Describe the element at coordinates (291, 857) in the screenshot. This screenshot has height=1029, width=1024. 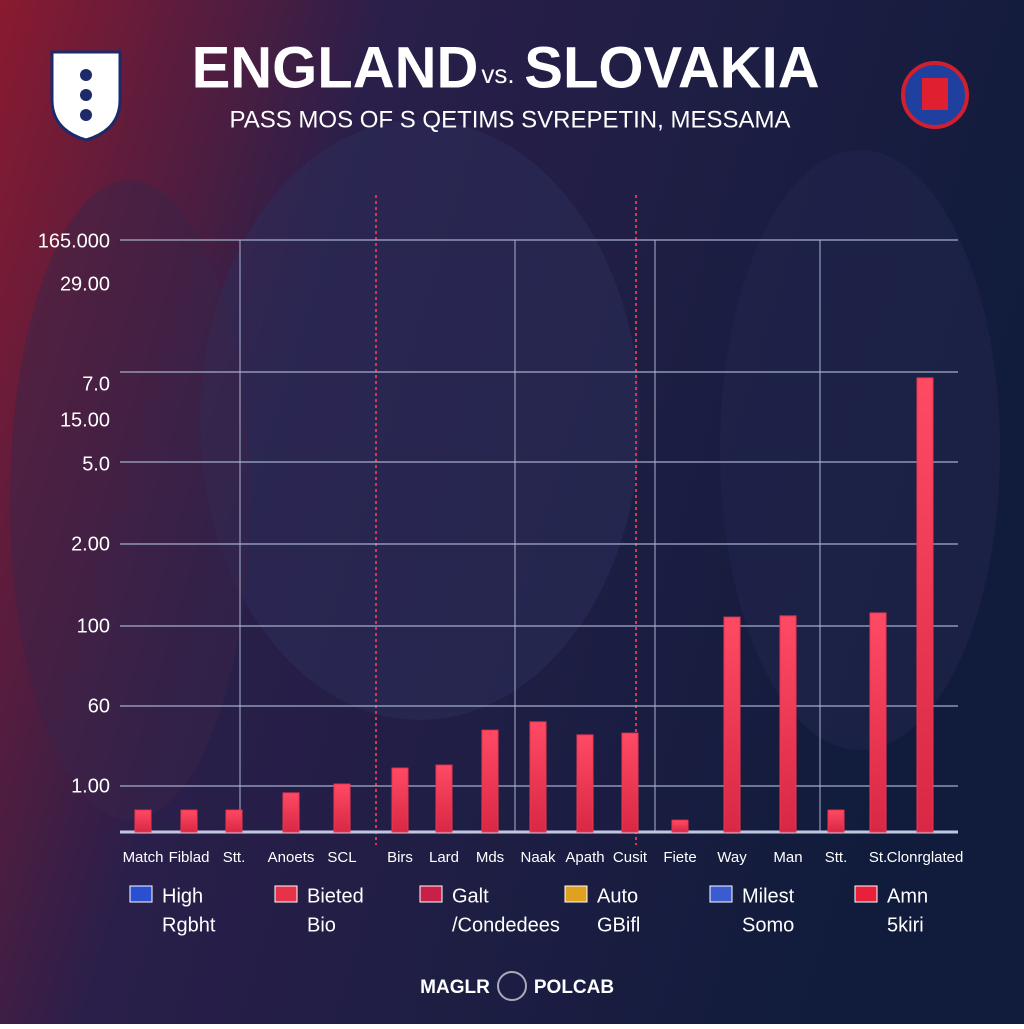
I see `x-tick-label: Anoets` at that location.